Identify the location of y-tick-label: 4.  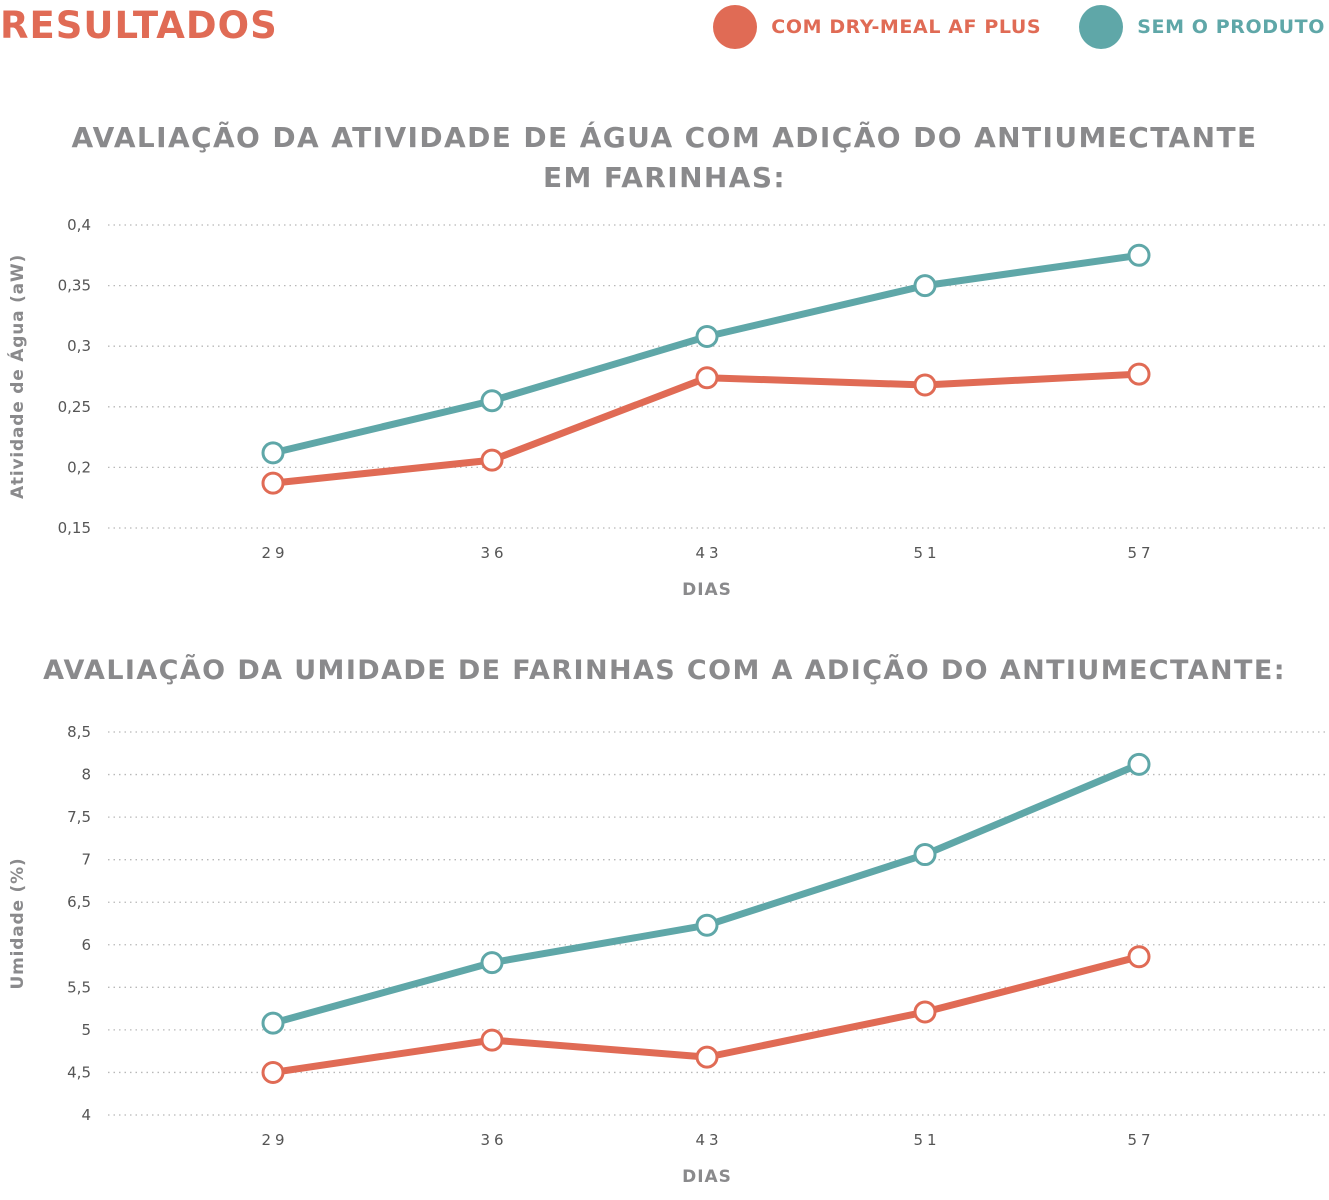
(86, 1115).